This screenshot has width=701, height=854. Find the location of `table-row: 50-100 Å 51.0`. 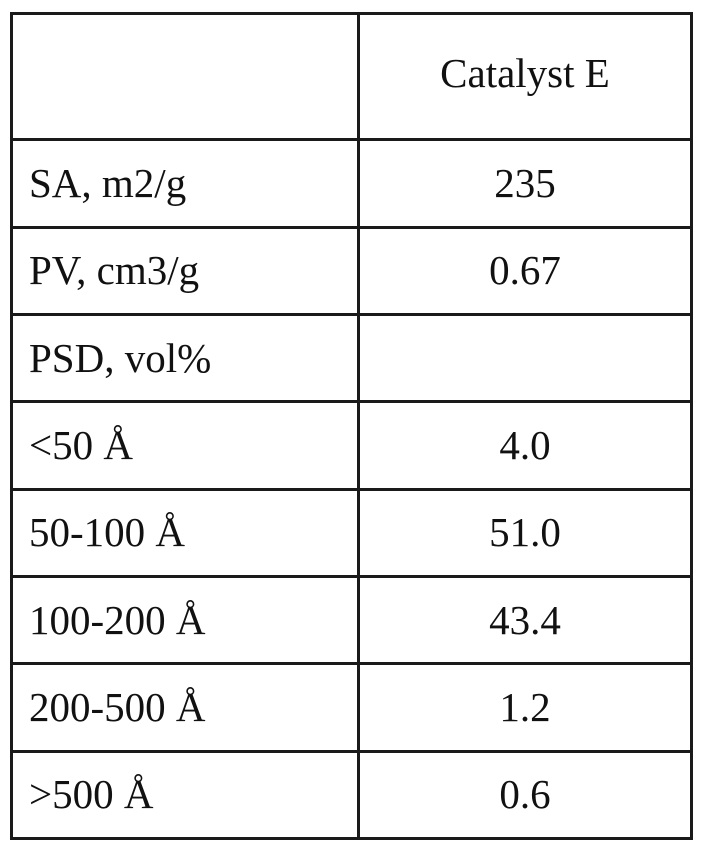

table-row: 50-100 Å 51.0 is located at coordinates (351, 533).